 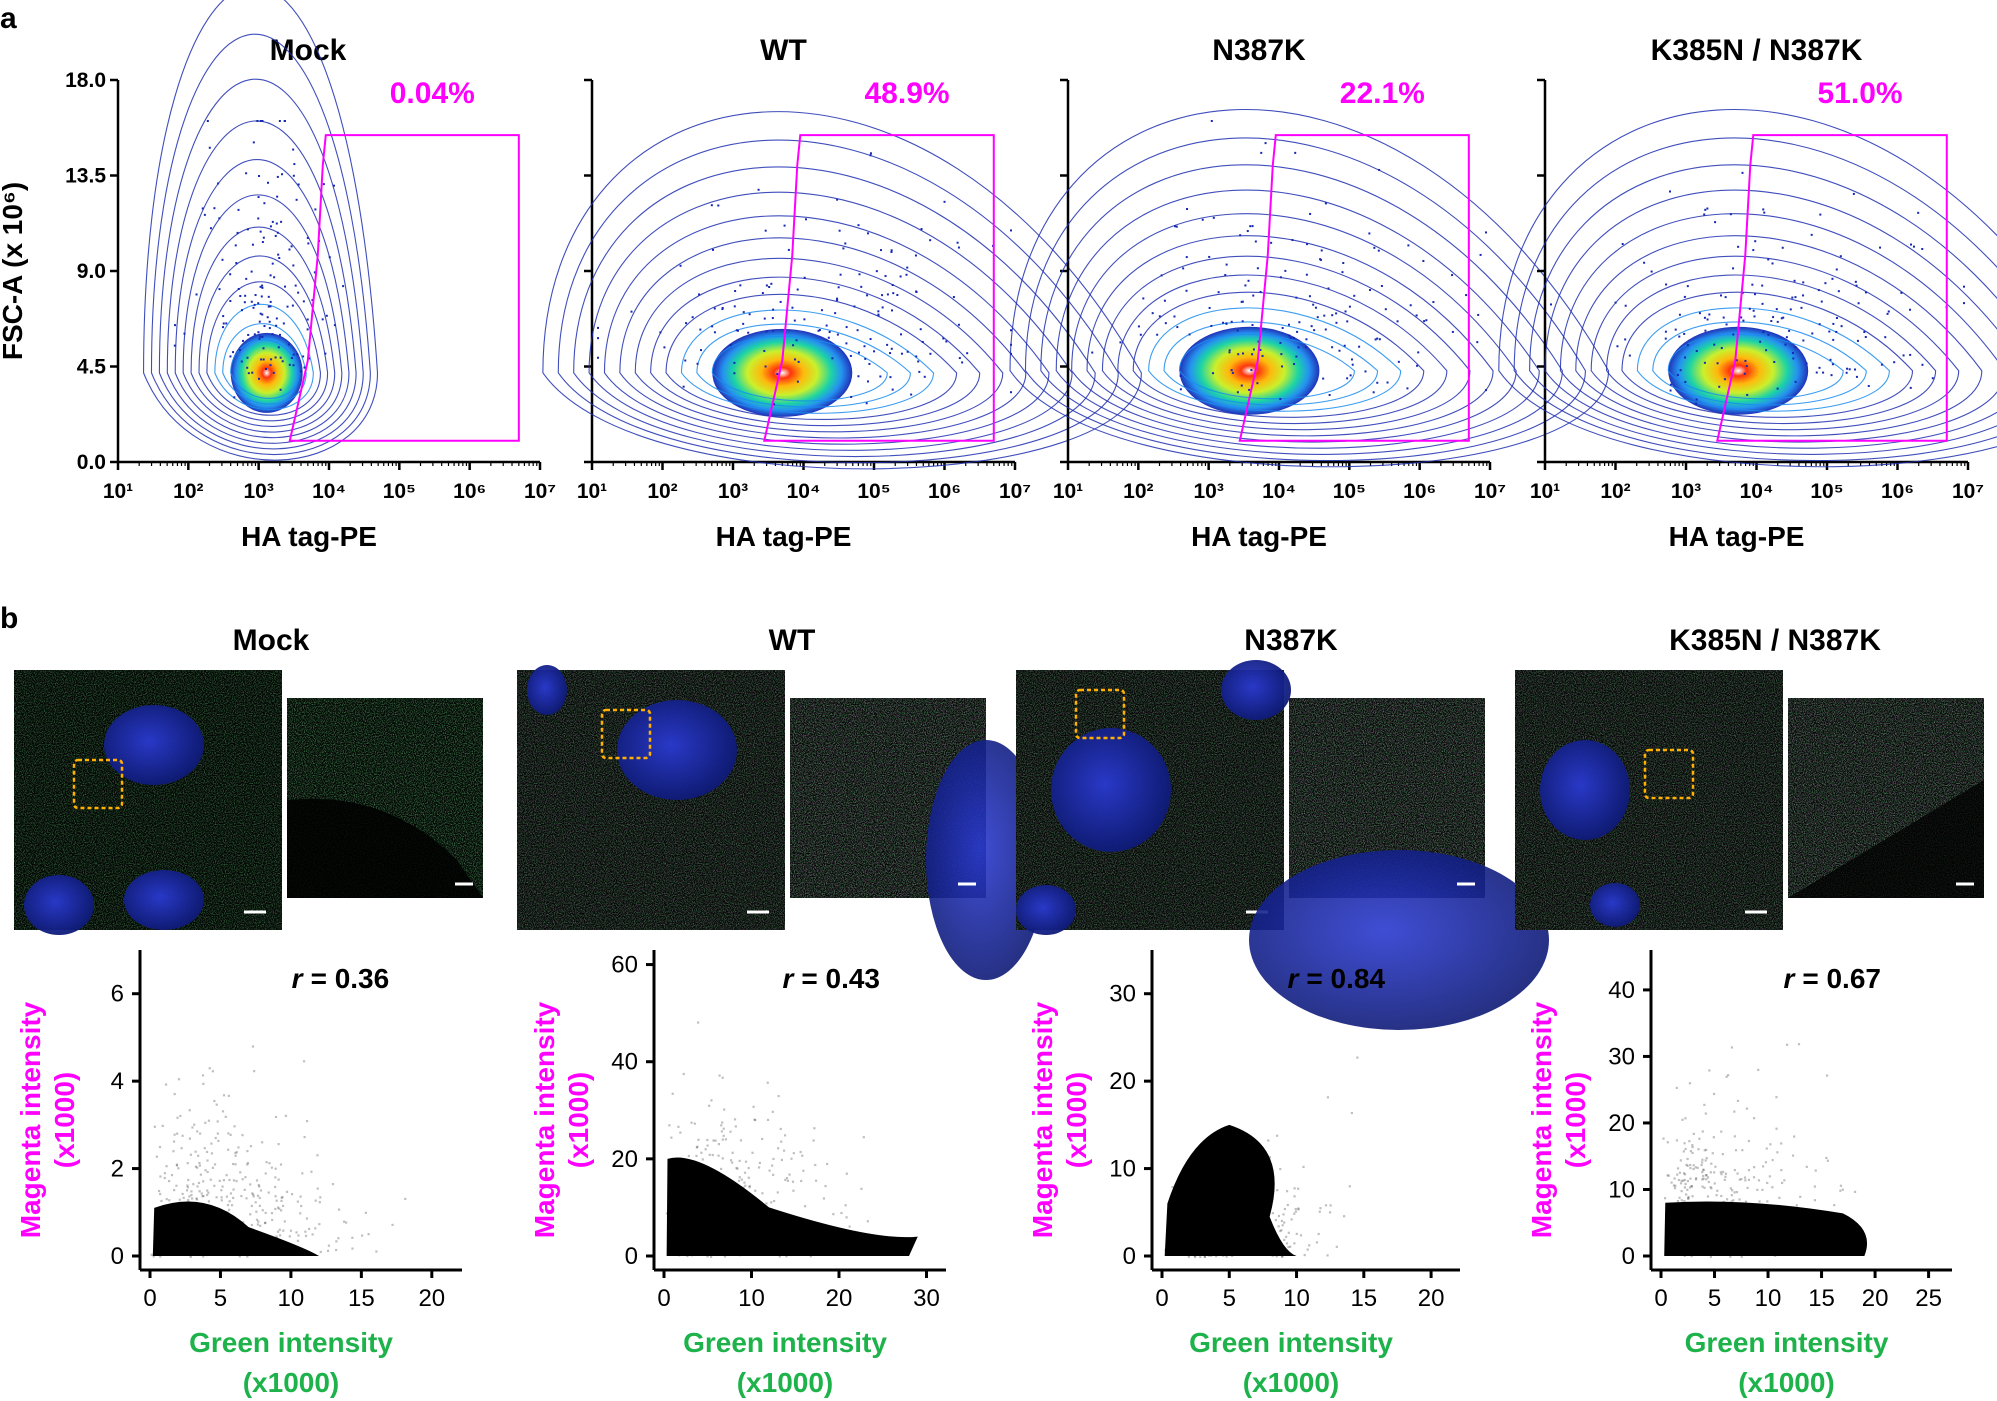 I want to click on micrograph-title: N387K, so click(x=1291, y=640).